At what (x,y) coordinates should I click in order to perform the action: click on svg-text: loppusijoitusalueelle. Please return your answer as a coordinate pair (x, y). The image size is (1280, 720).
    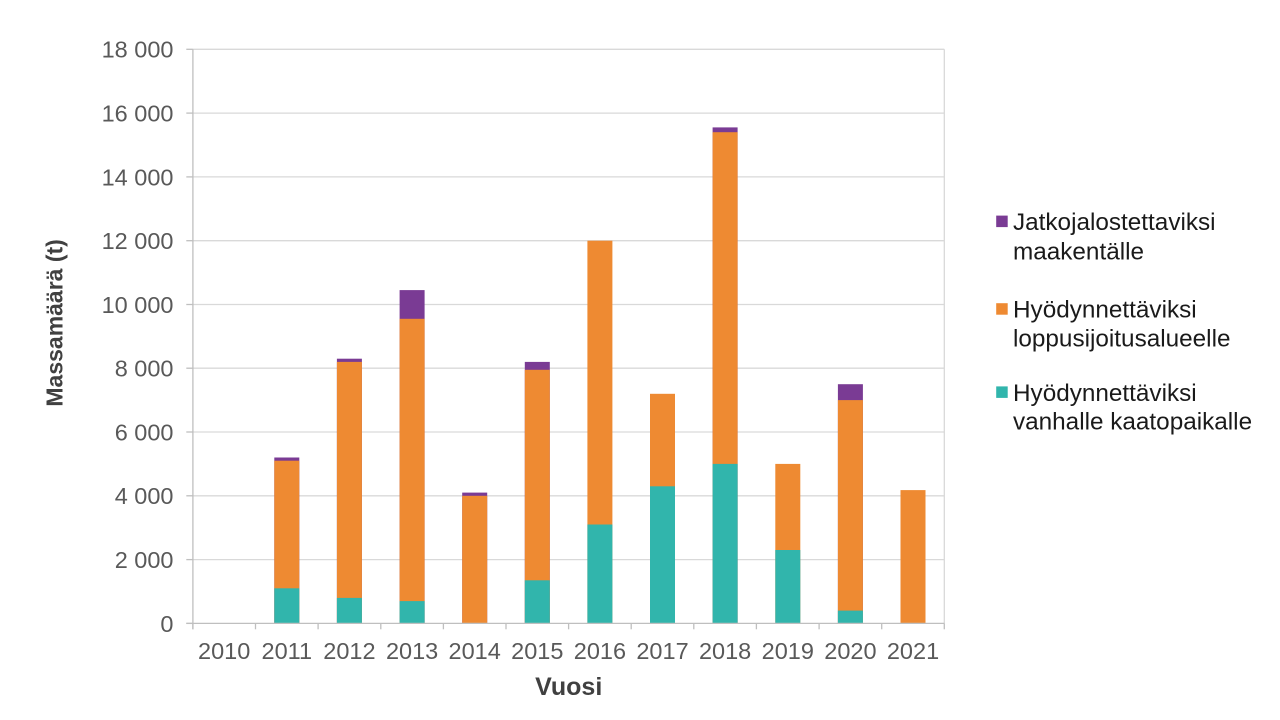
    Looking at the image, I should click on (1121, 338).